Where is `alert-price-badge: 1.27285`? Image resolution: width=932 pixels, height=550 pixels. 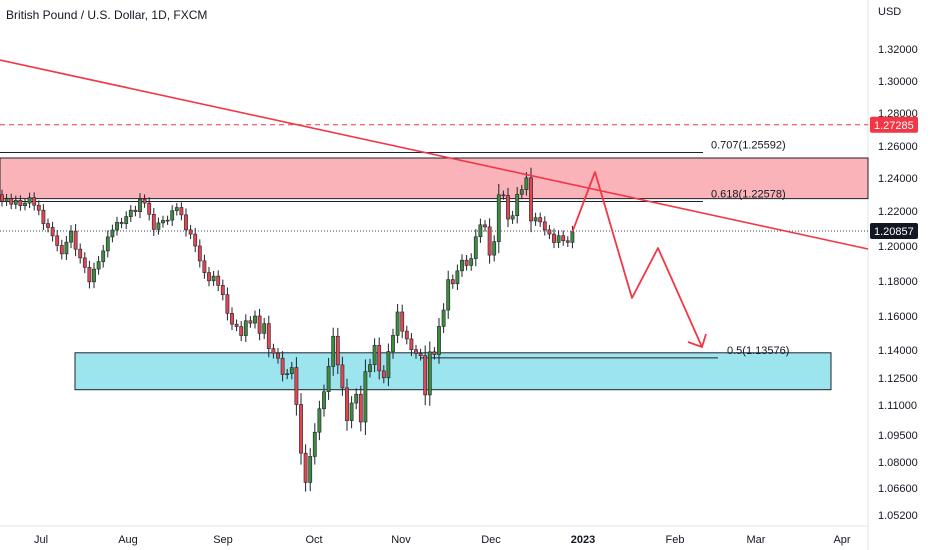
alert-price-badge: 1.27285 is located at coordinates (894, 124).